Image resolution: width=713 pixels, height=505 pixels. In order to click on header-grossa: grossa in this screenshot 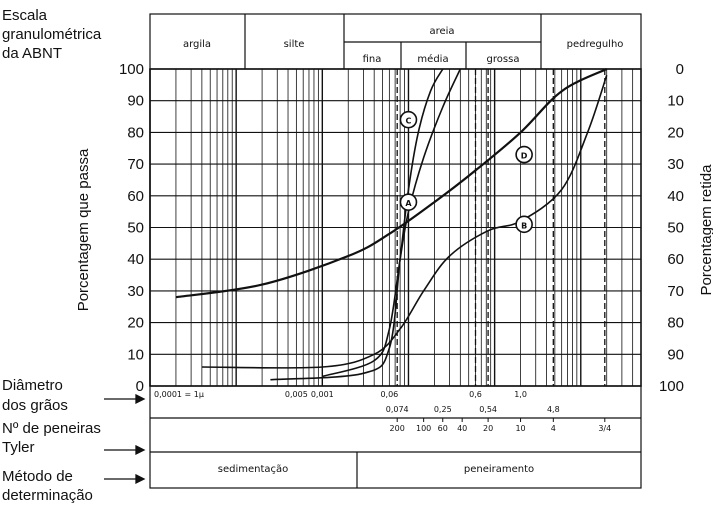, I will do `click(503, 59)`.